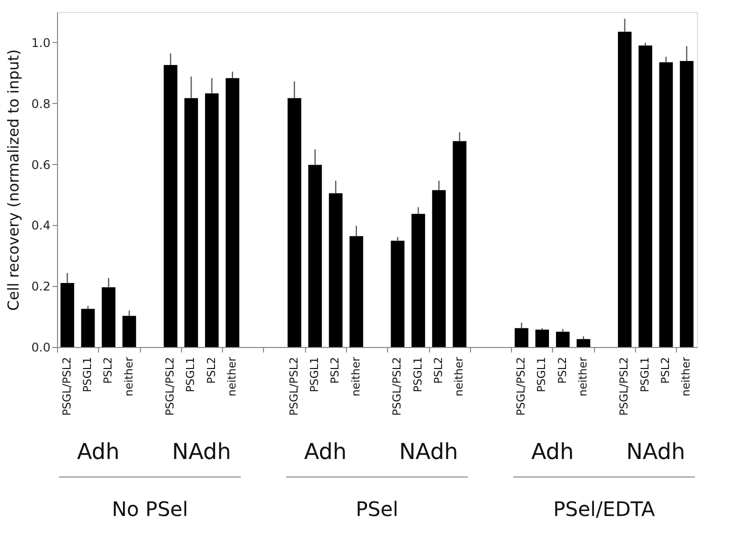 The height and width of the screenshot is (539, 745). What do you see at coordinates (13, 180) in the screenshot?
I see `y-axis-title: Cell recovery (normalized to input)` at bounding box center [13, 180].